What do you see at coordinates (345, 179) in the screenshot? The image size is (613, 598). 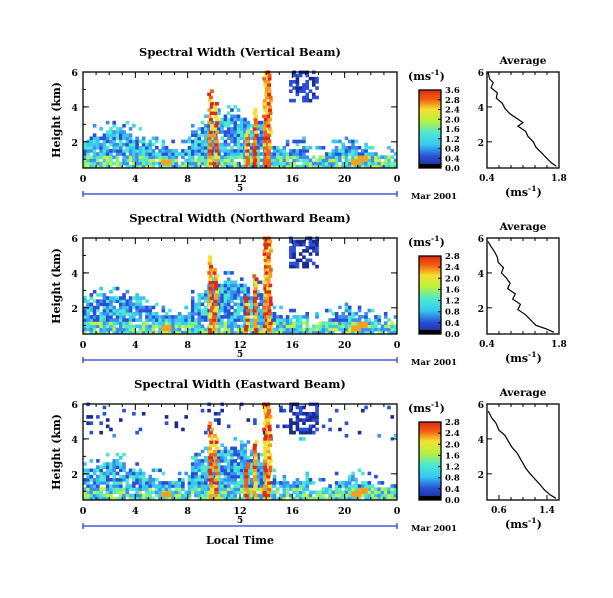 I see `x-tick-label: 20` at bounding box center [345, 179].